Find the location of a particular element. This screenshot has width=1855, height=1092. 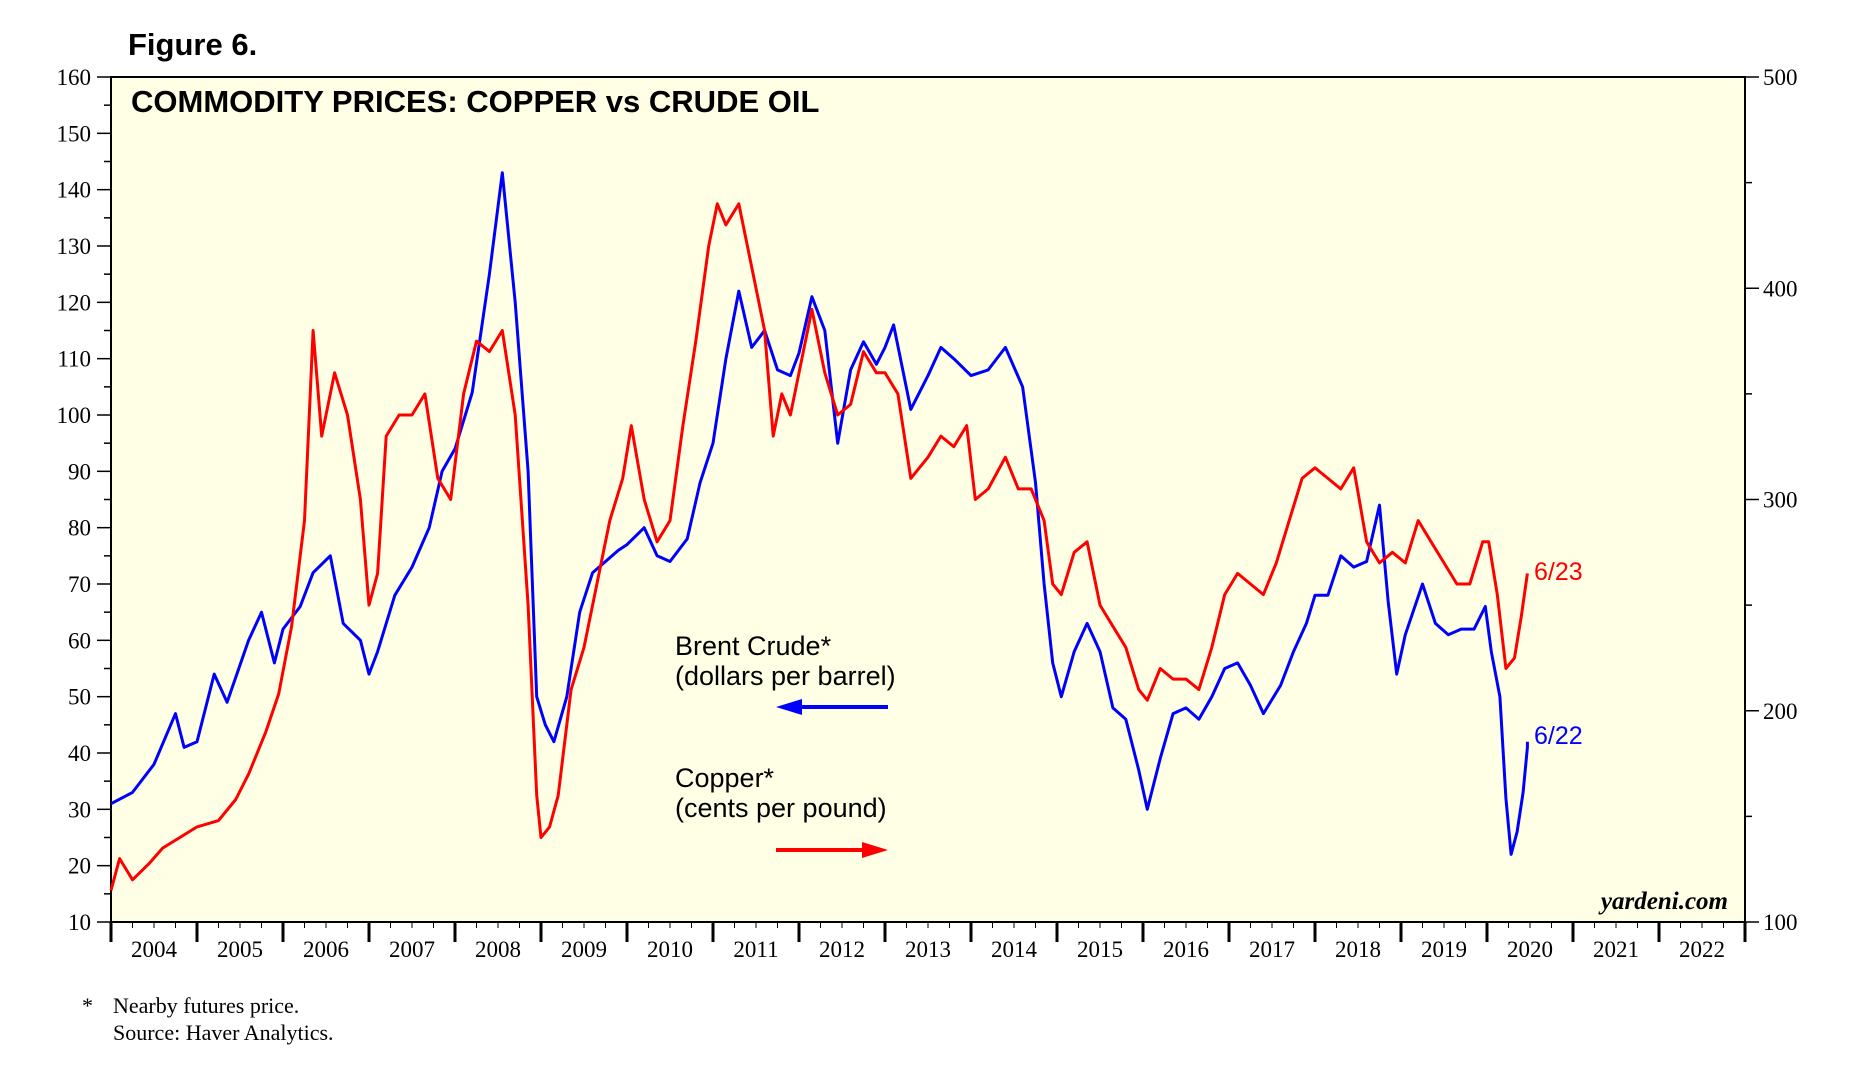

left-tick-label: 130 is located at coordinates (74, 246).